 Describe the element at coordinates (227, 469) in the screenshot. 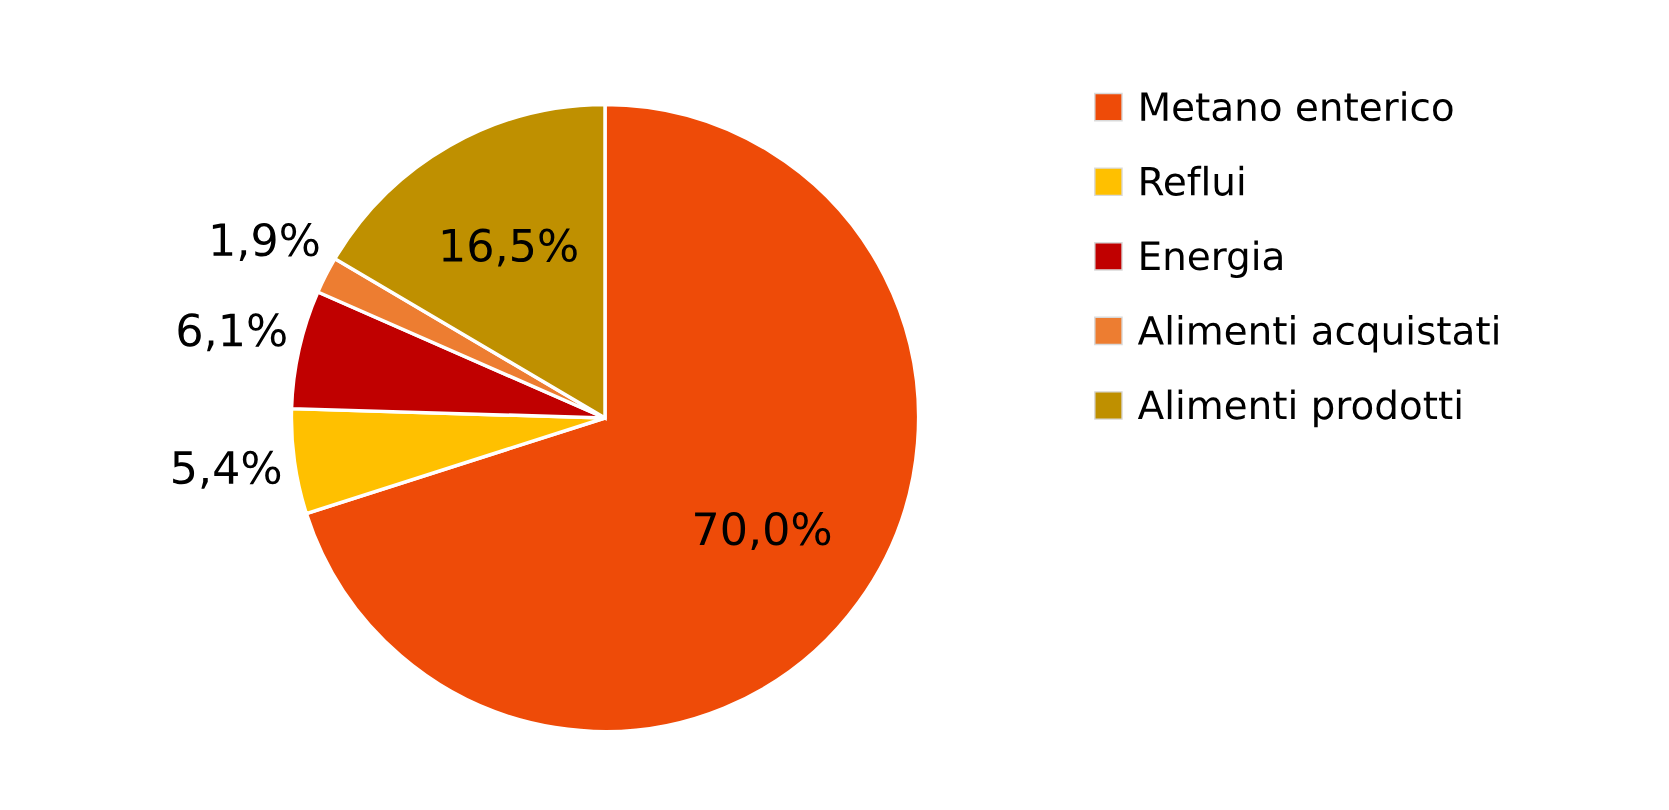

I see `data-label: 5,4%` at that location.